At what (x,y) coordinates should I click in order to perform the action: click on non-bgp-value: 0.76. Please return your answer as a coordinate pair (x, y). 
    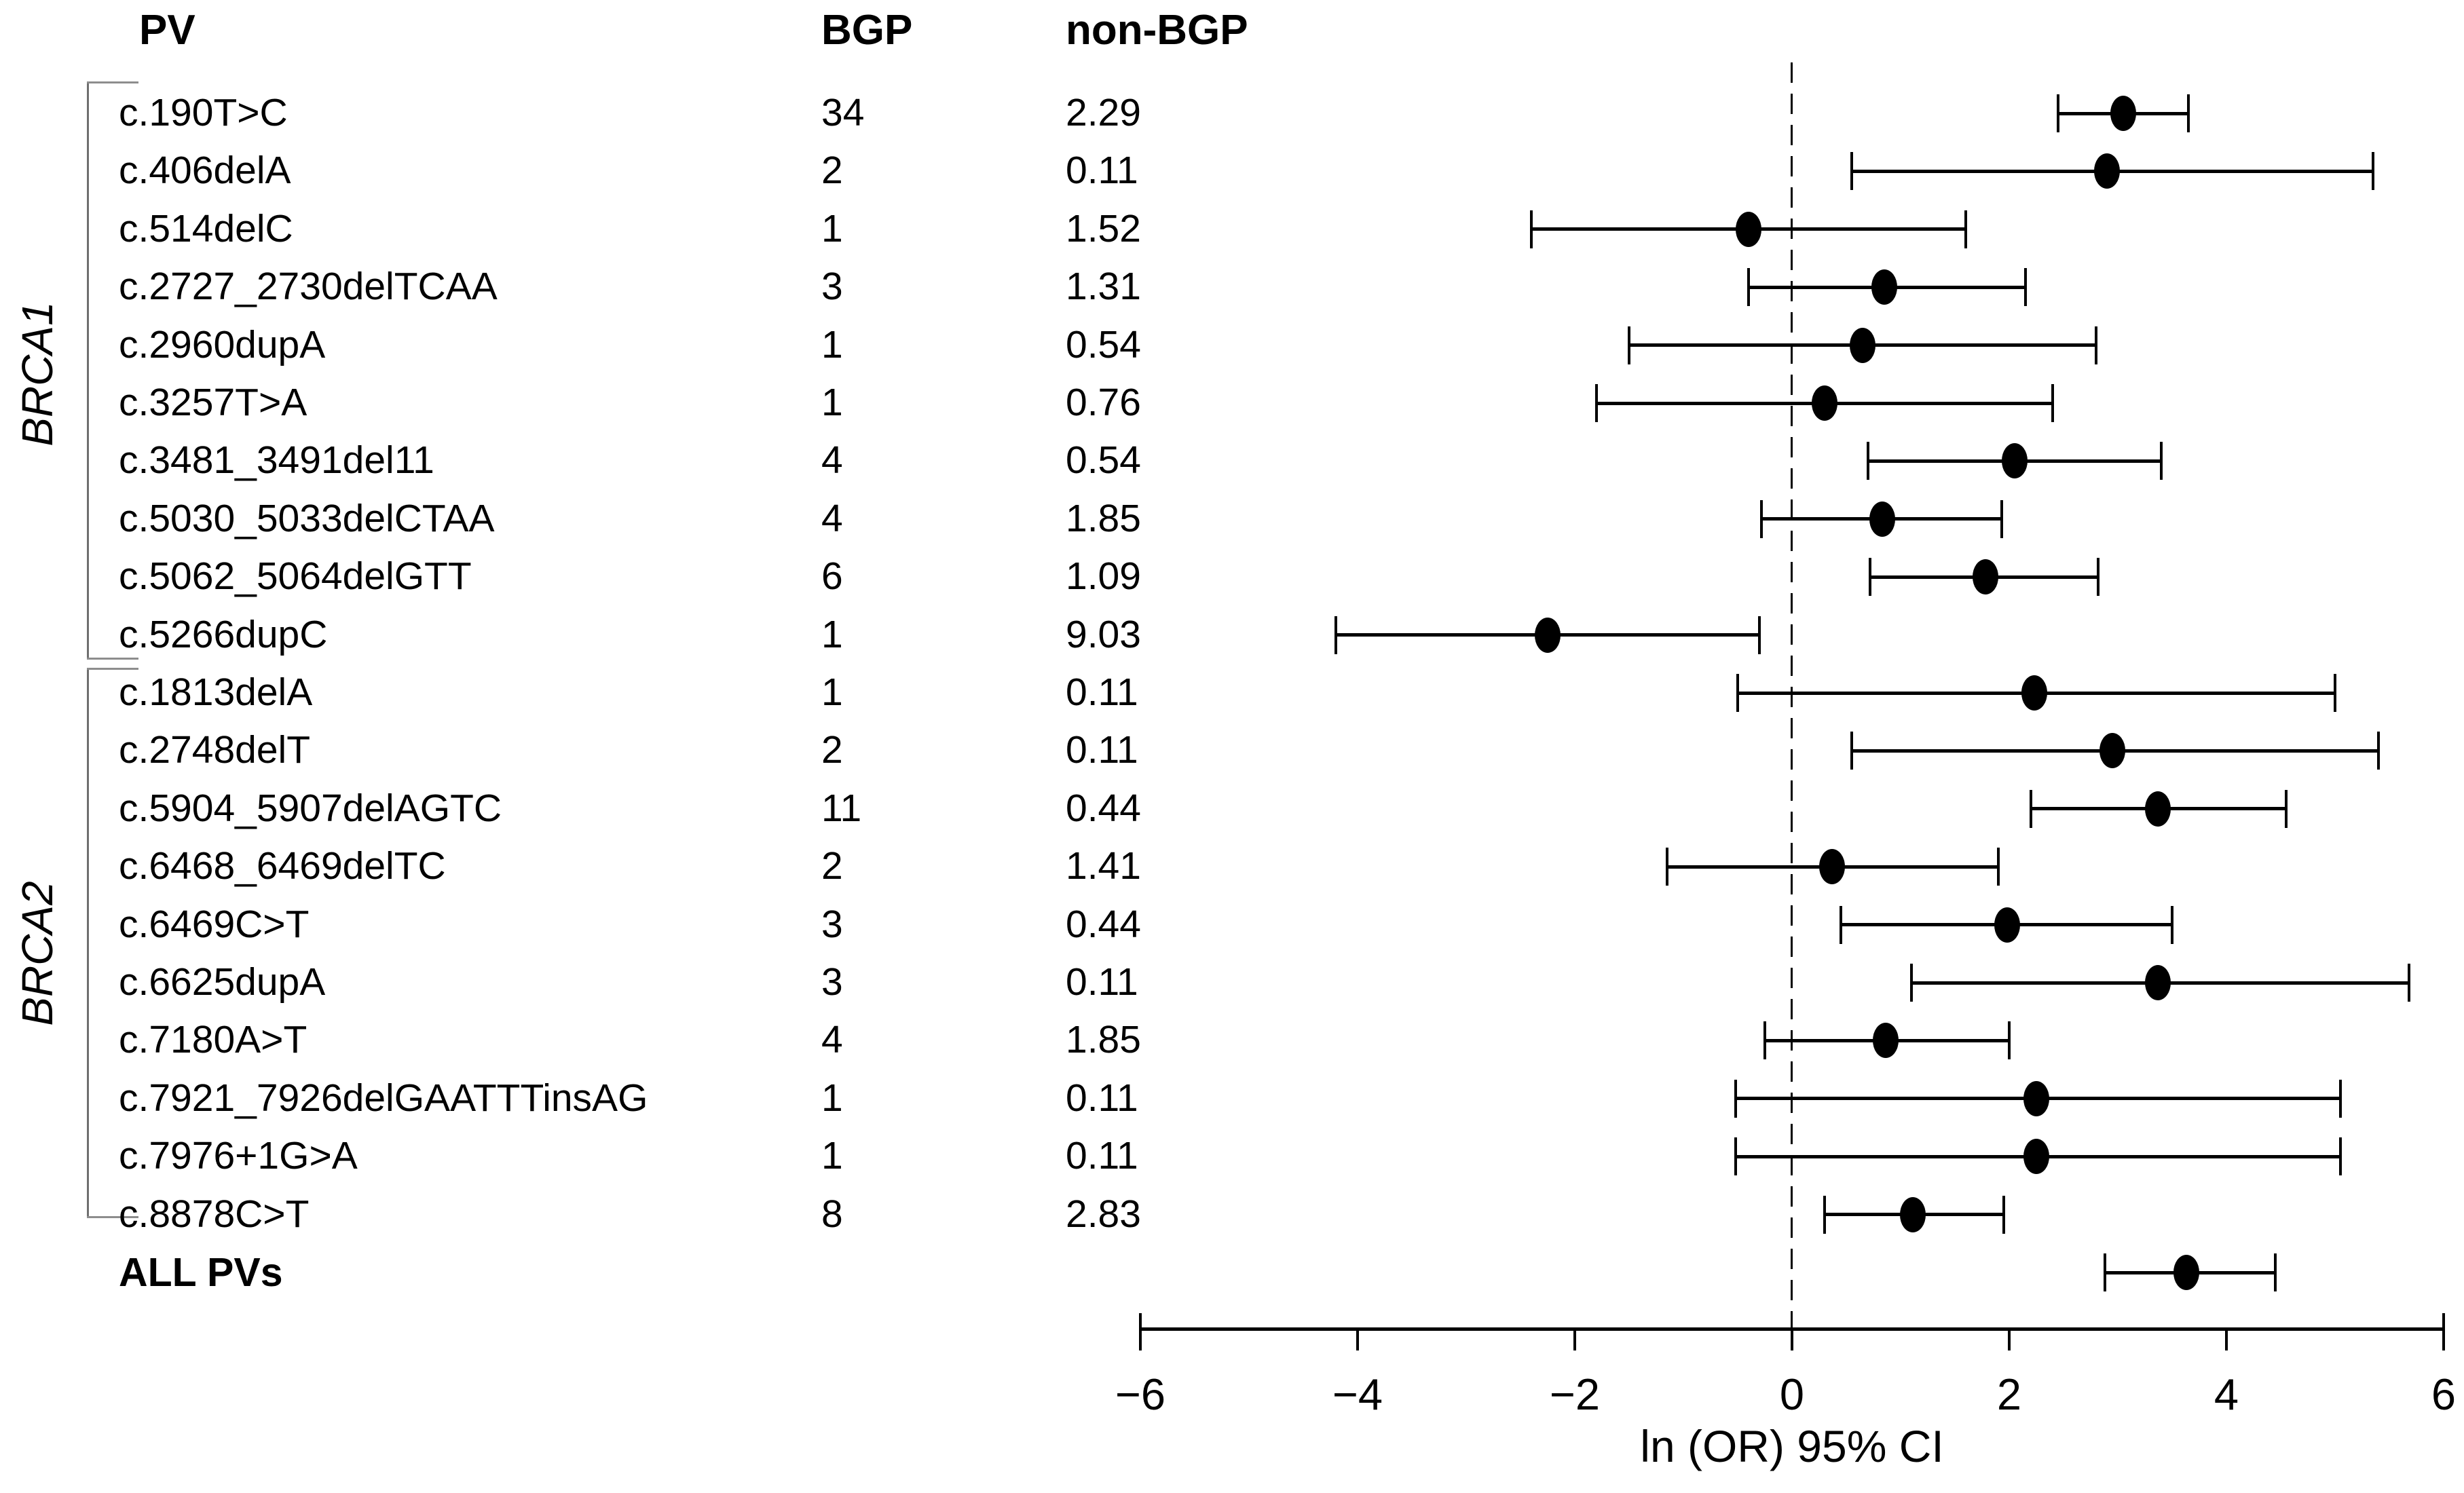
    Looking at the image, I should click on (1104, 402).